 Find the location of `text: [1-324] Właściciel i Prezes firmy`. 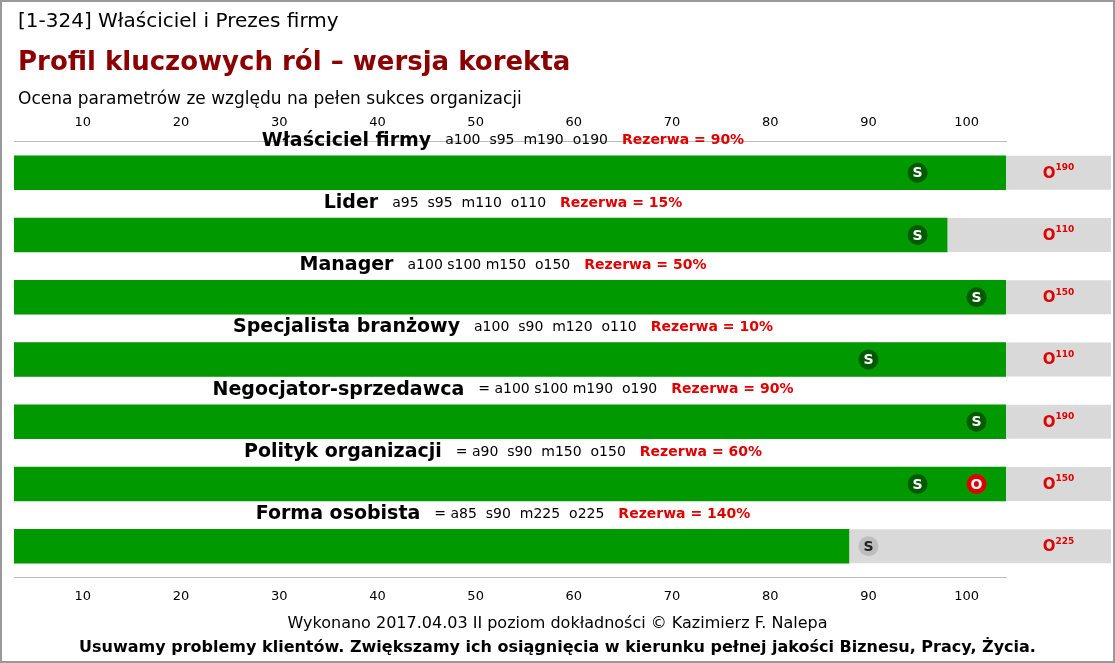

text: [1-324] Właściciel i Prezes firmy is located at coordinates (178, 20).